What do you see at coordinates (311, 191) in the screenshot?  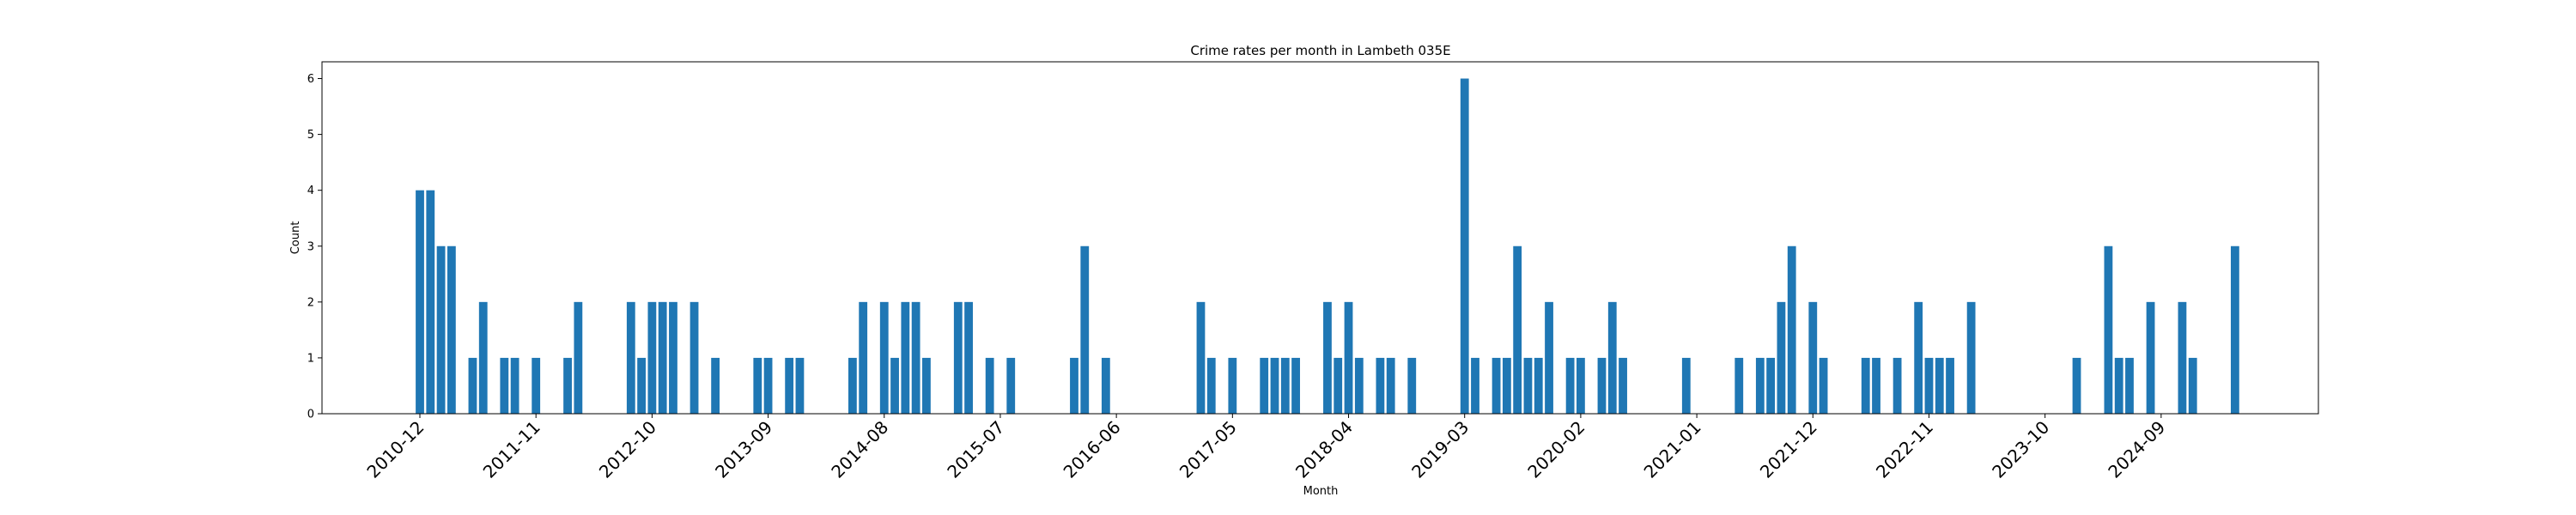 I see `y-tick-label: 4` at bounding box center [311, 191].